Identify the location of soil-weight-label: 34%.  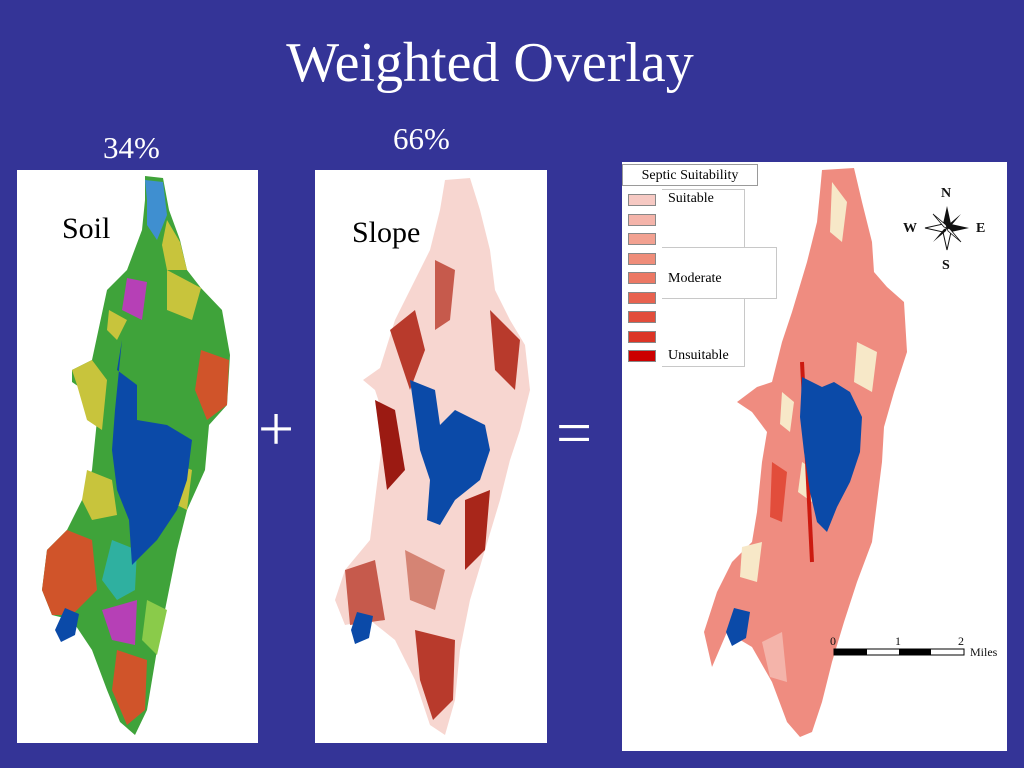
(131, 147).